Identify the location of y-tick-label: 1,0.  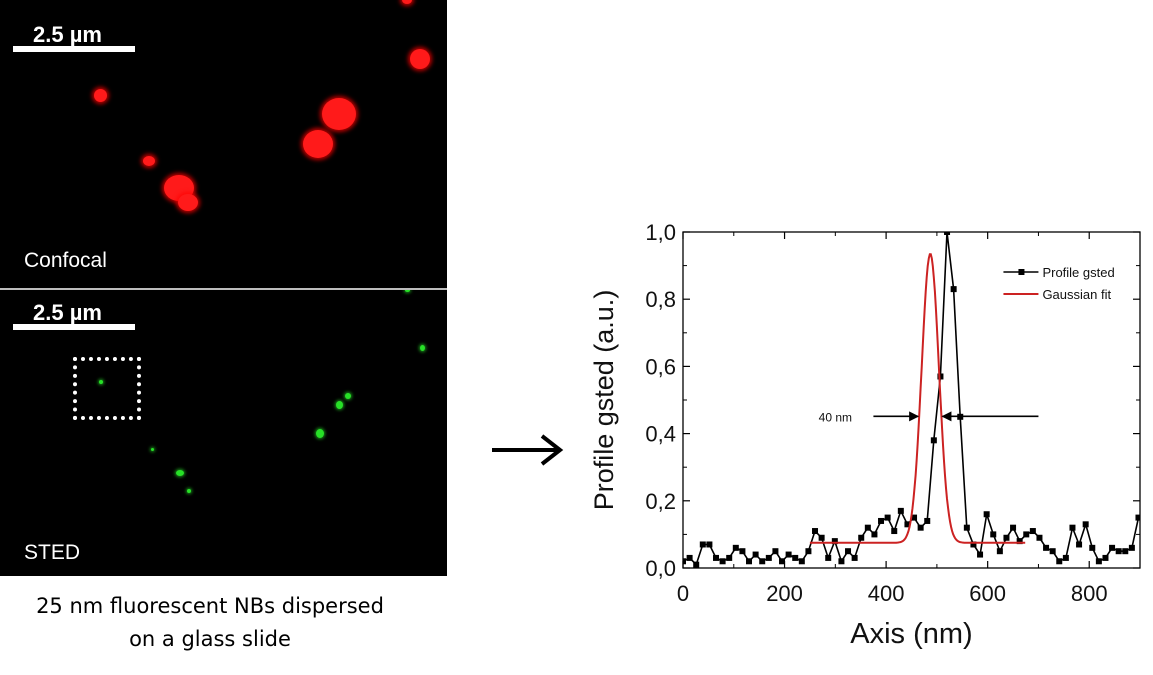
(660, 232).